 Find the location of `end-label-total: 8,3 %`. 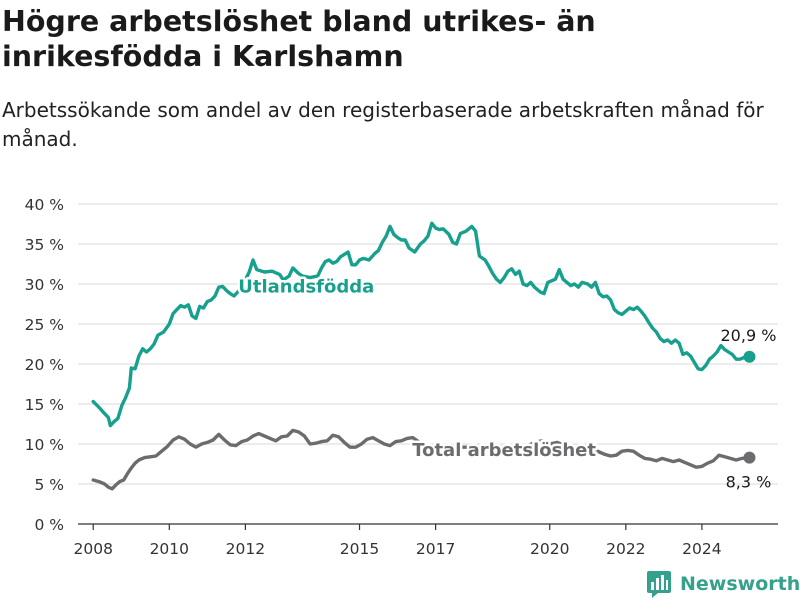

end-label-total: 8,3 % is located at coordinates (749, 482).